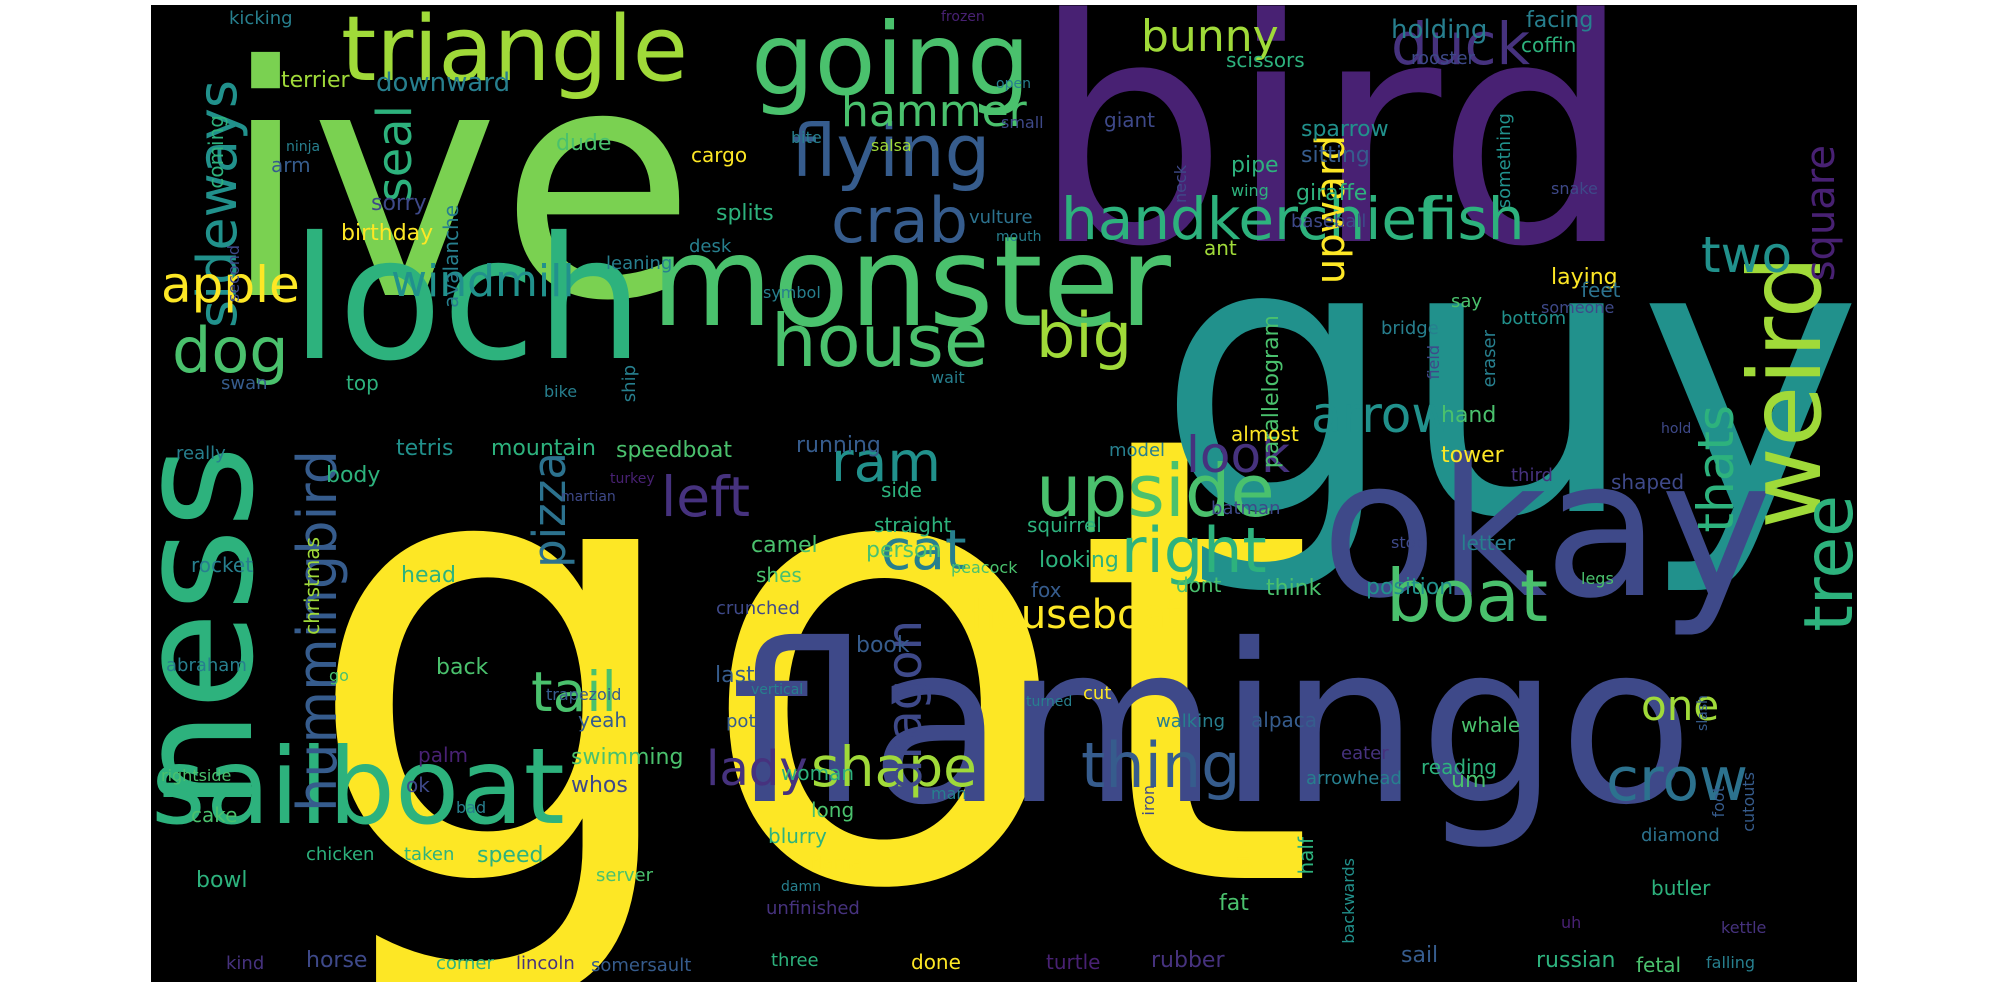  Describe the element at coordinates (1194, 550) in the screenshot. I see `word-right: right` at that location.